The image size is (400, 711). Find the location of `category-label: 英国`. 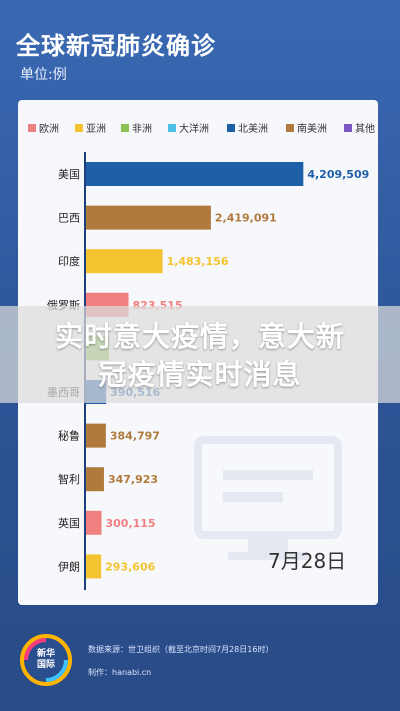

category-label: 英国 is located at coordinates (69, 523).